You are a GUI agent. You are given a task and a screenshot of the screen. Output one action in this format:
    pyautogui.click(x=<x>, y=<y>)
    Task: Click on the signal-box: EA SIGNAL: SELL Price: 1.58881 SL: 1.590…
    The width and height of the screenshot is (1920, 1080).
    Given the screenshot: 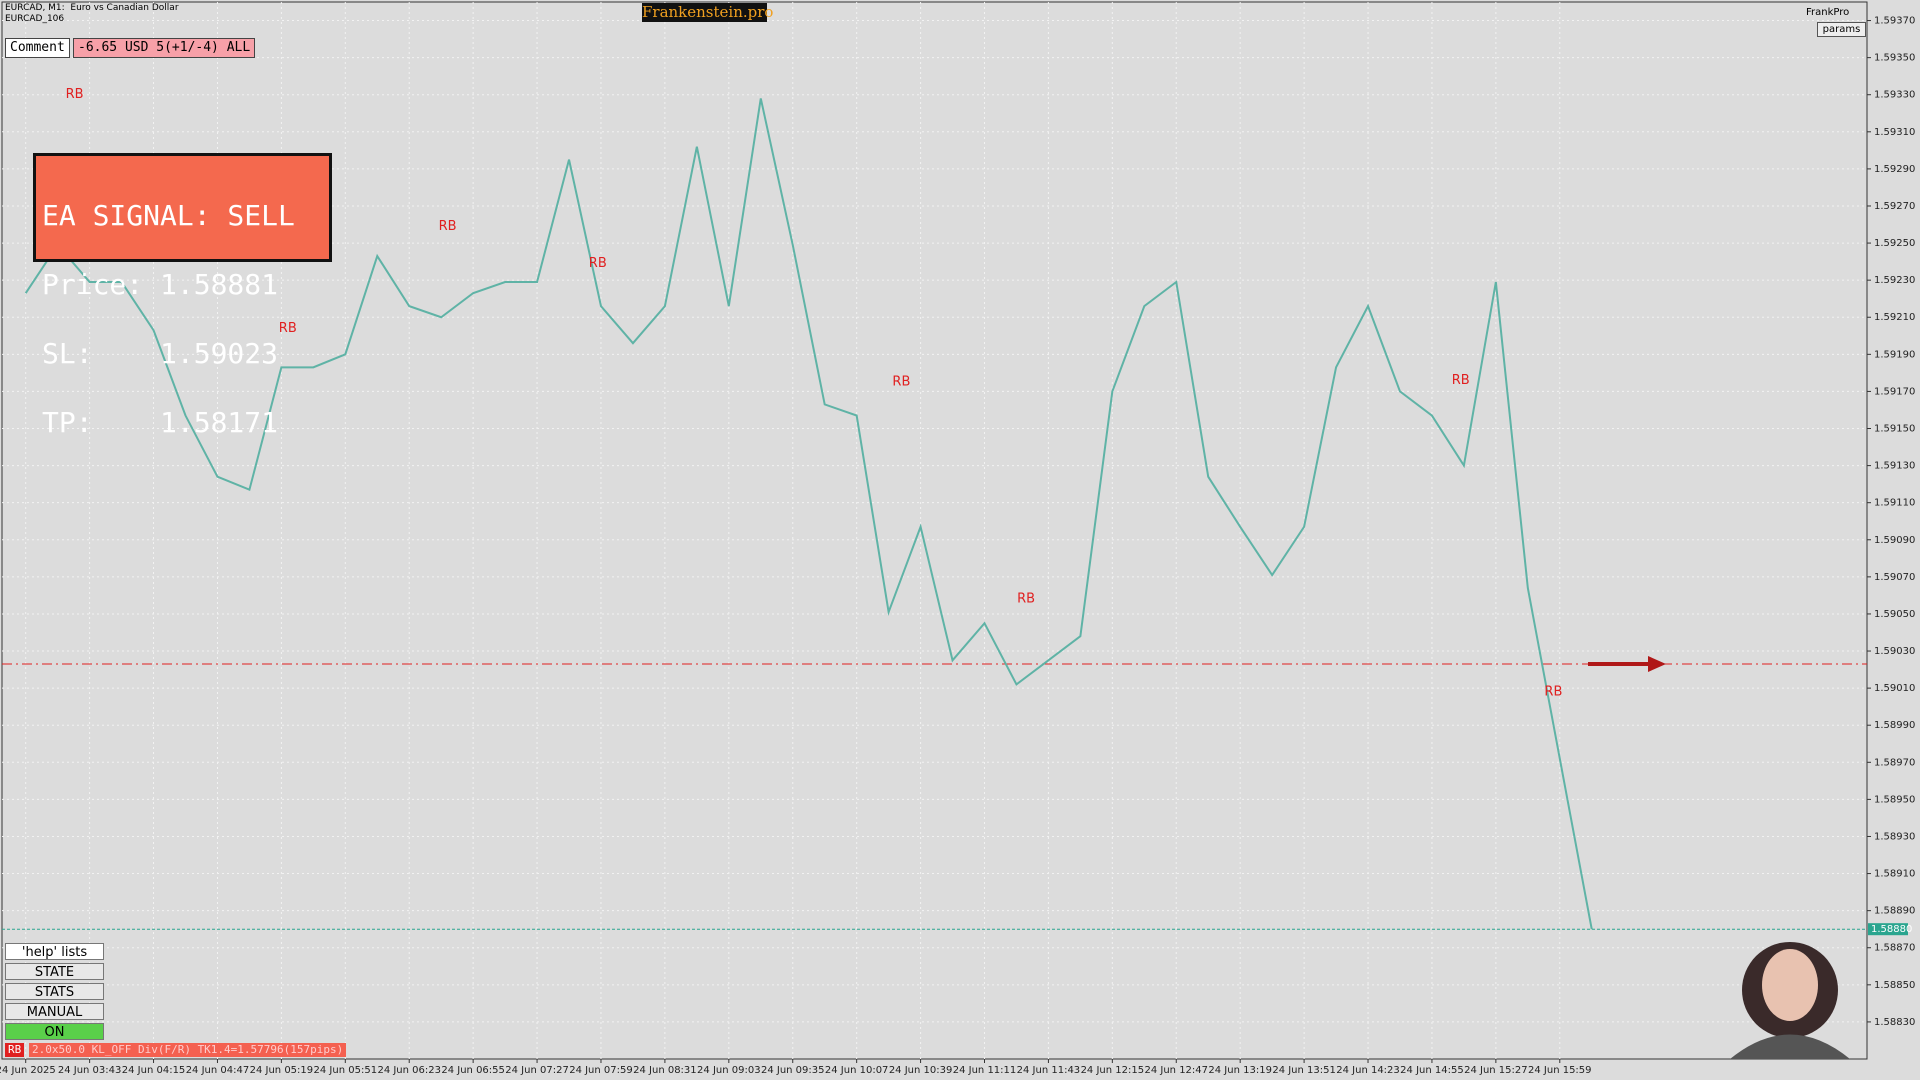 What is the action you would take?
    pyautogui.click(x=182, y=295)
    